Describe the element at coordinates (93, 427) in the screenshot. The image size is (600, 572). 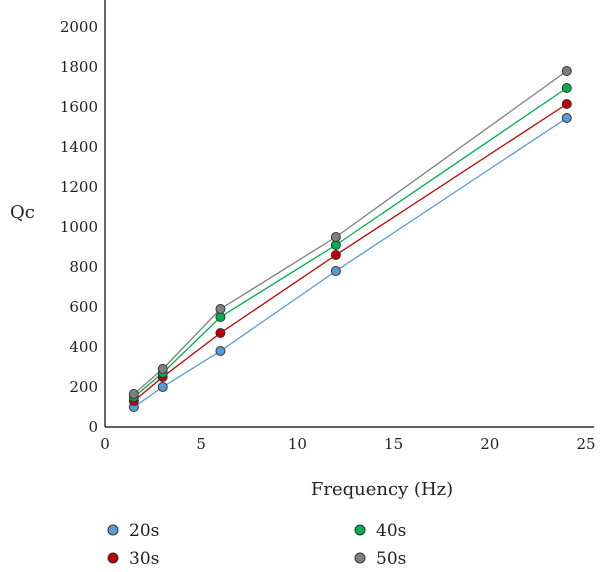
I see `y-tick-label: 0` at that location.